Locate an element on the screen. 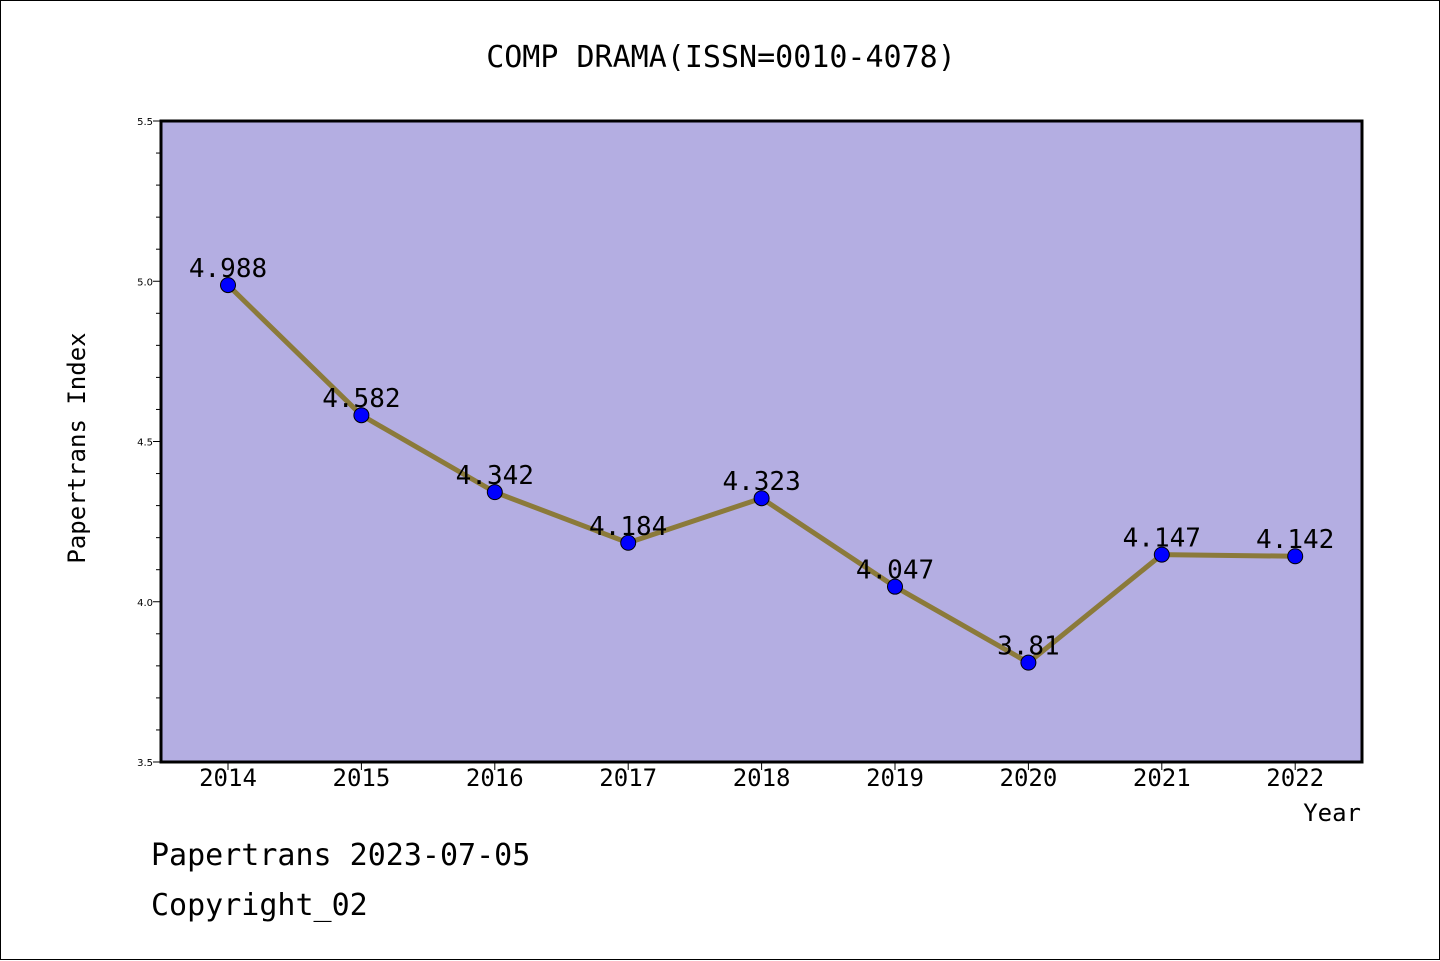  x-tick-label: 2016 is located at coordinates (495, 778).